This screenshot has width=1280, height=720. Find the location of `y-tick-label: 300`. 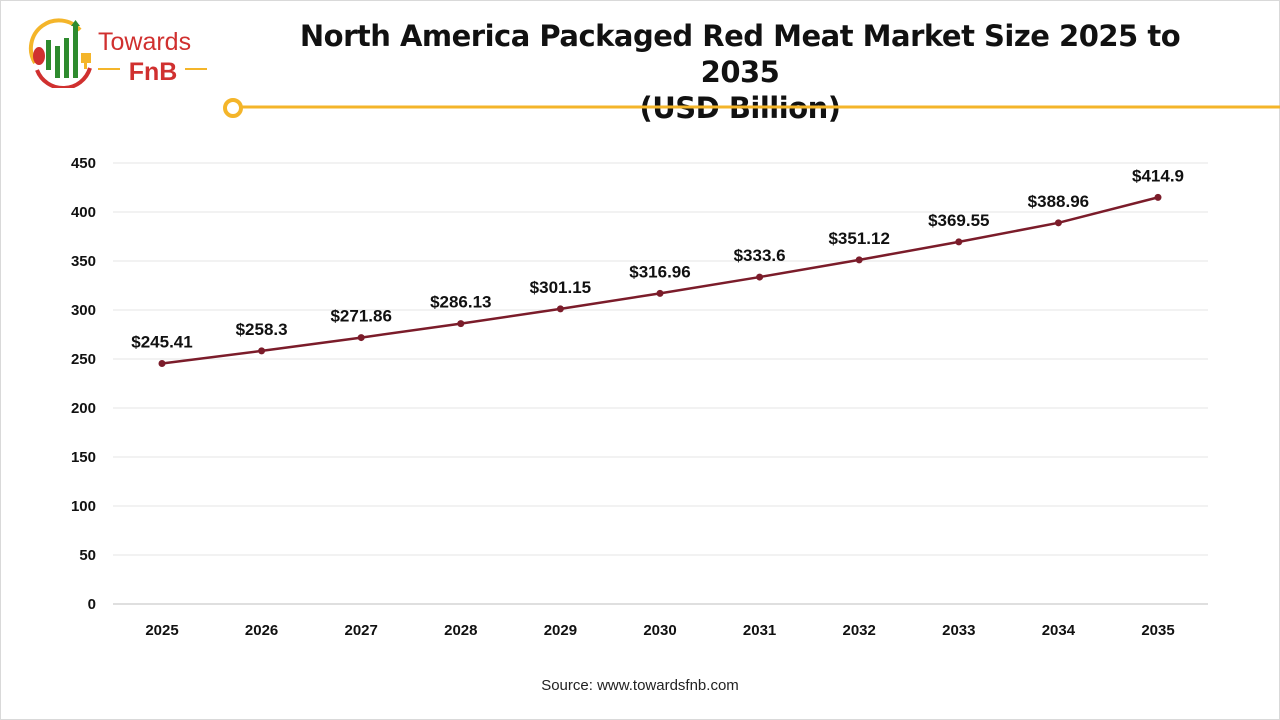

y-tick-label: 300 is located at coordinates (83, 310).